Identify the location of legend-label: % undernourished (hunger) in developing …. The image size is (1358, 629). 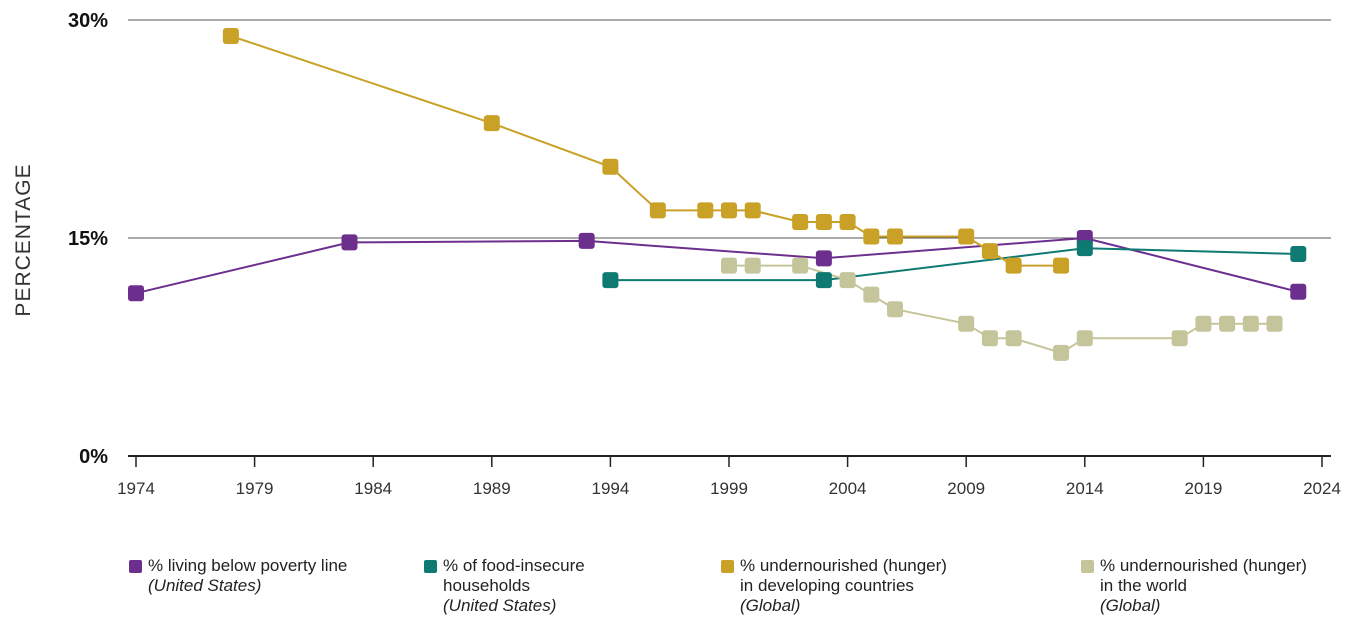
(843, 575).